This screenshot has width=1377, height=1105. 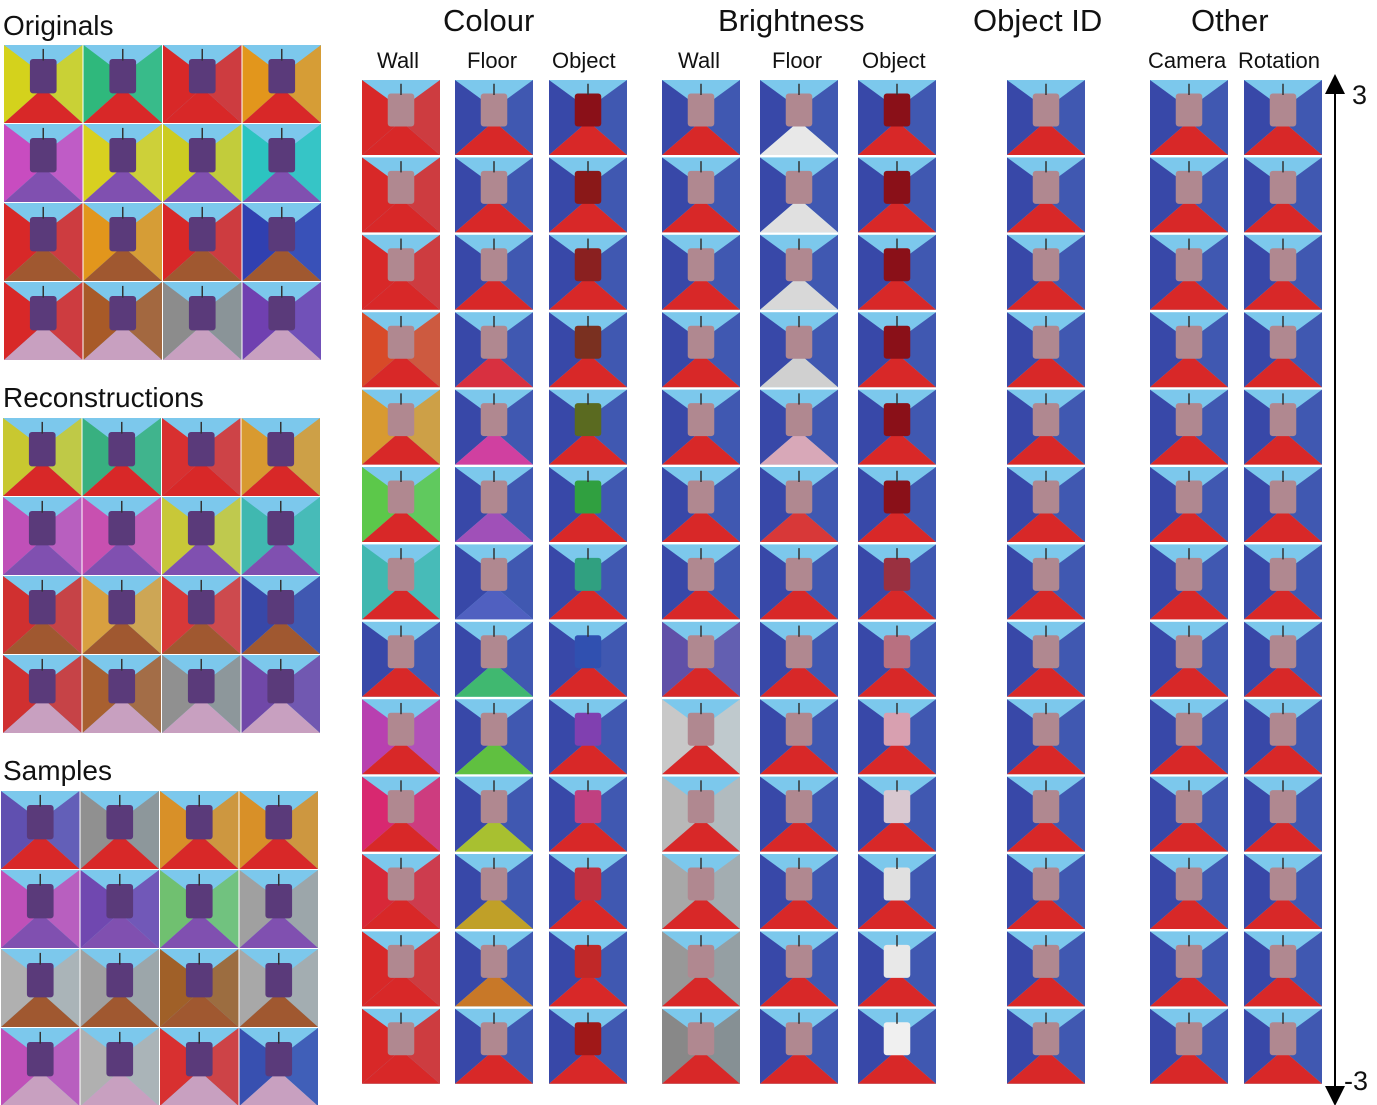 I want to click on reconstructions-title: Reconstructions, so click(x=103, y=397).